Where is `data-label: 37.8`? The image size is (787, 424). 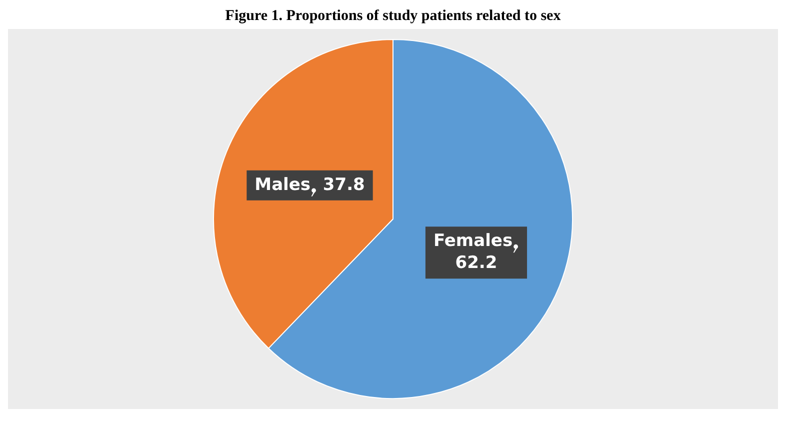 data-label: 37.8 is located at coordinates (343, 184).